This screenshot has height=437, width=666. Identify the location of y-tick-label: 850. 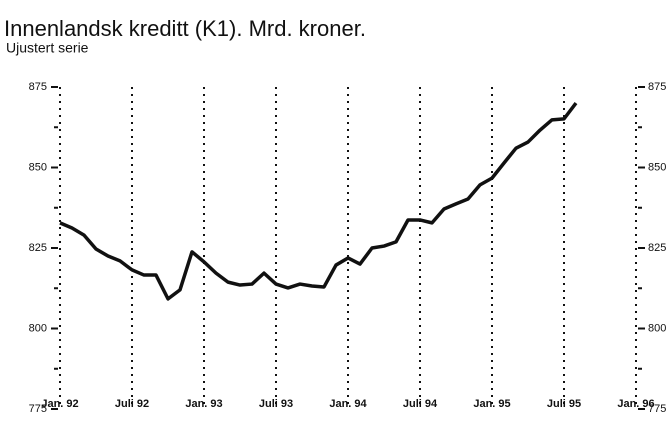
(38, 167).